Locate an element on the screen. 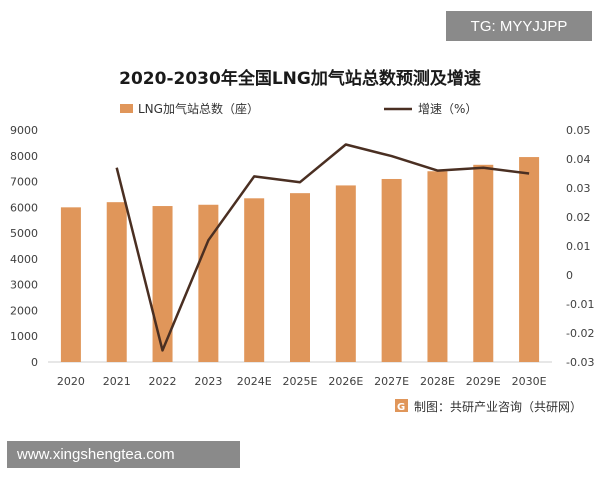 The image size is (600, 480). left-tick-label: 9000 is located at coordinates (24, 130).